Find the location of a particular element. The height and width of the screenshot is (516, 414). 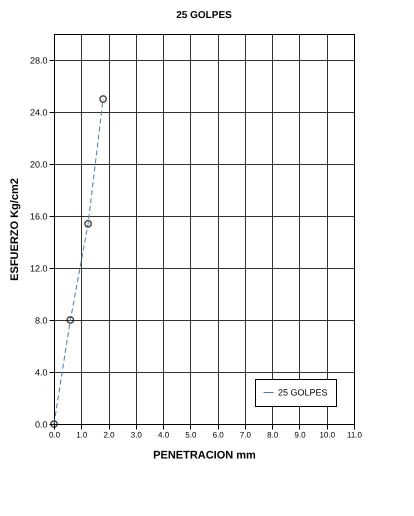

y-axis-title: ESFUERZO Kg/cm2 is located at coordinates (14, 229).